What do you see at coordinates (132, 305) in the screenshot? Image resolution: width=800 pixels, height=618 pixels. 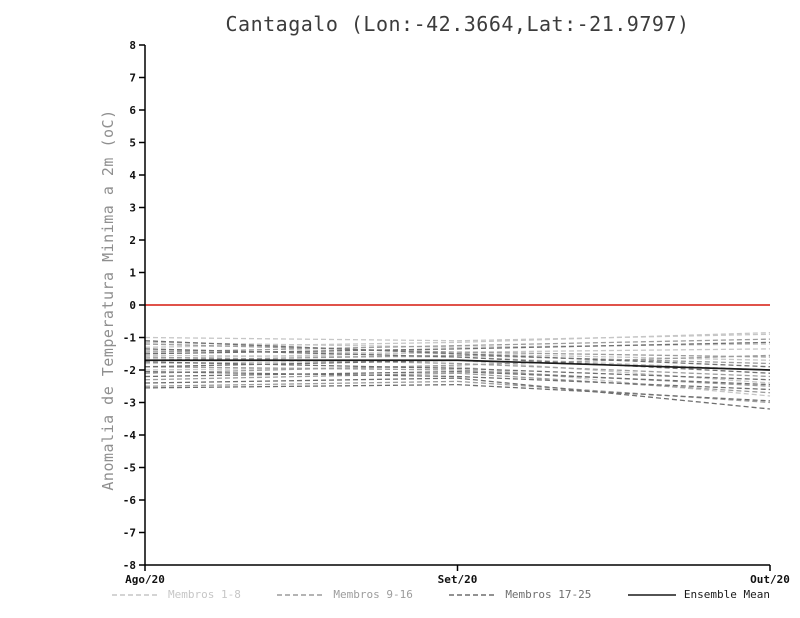 I see `y-tick-label: 0` at bounding box center [132, 305].